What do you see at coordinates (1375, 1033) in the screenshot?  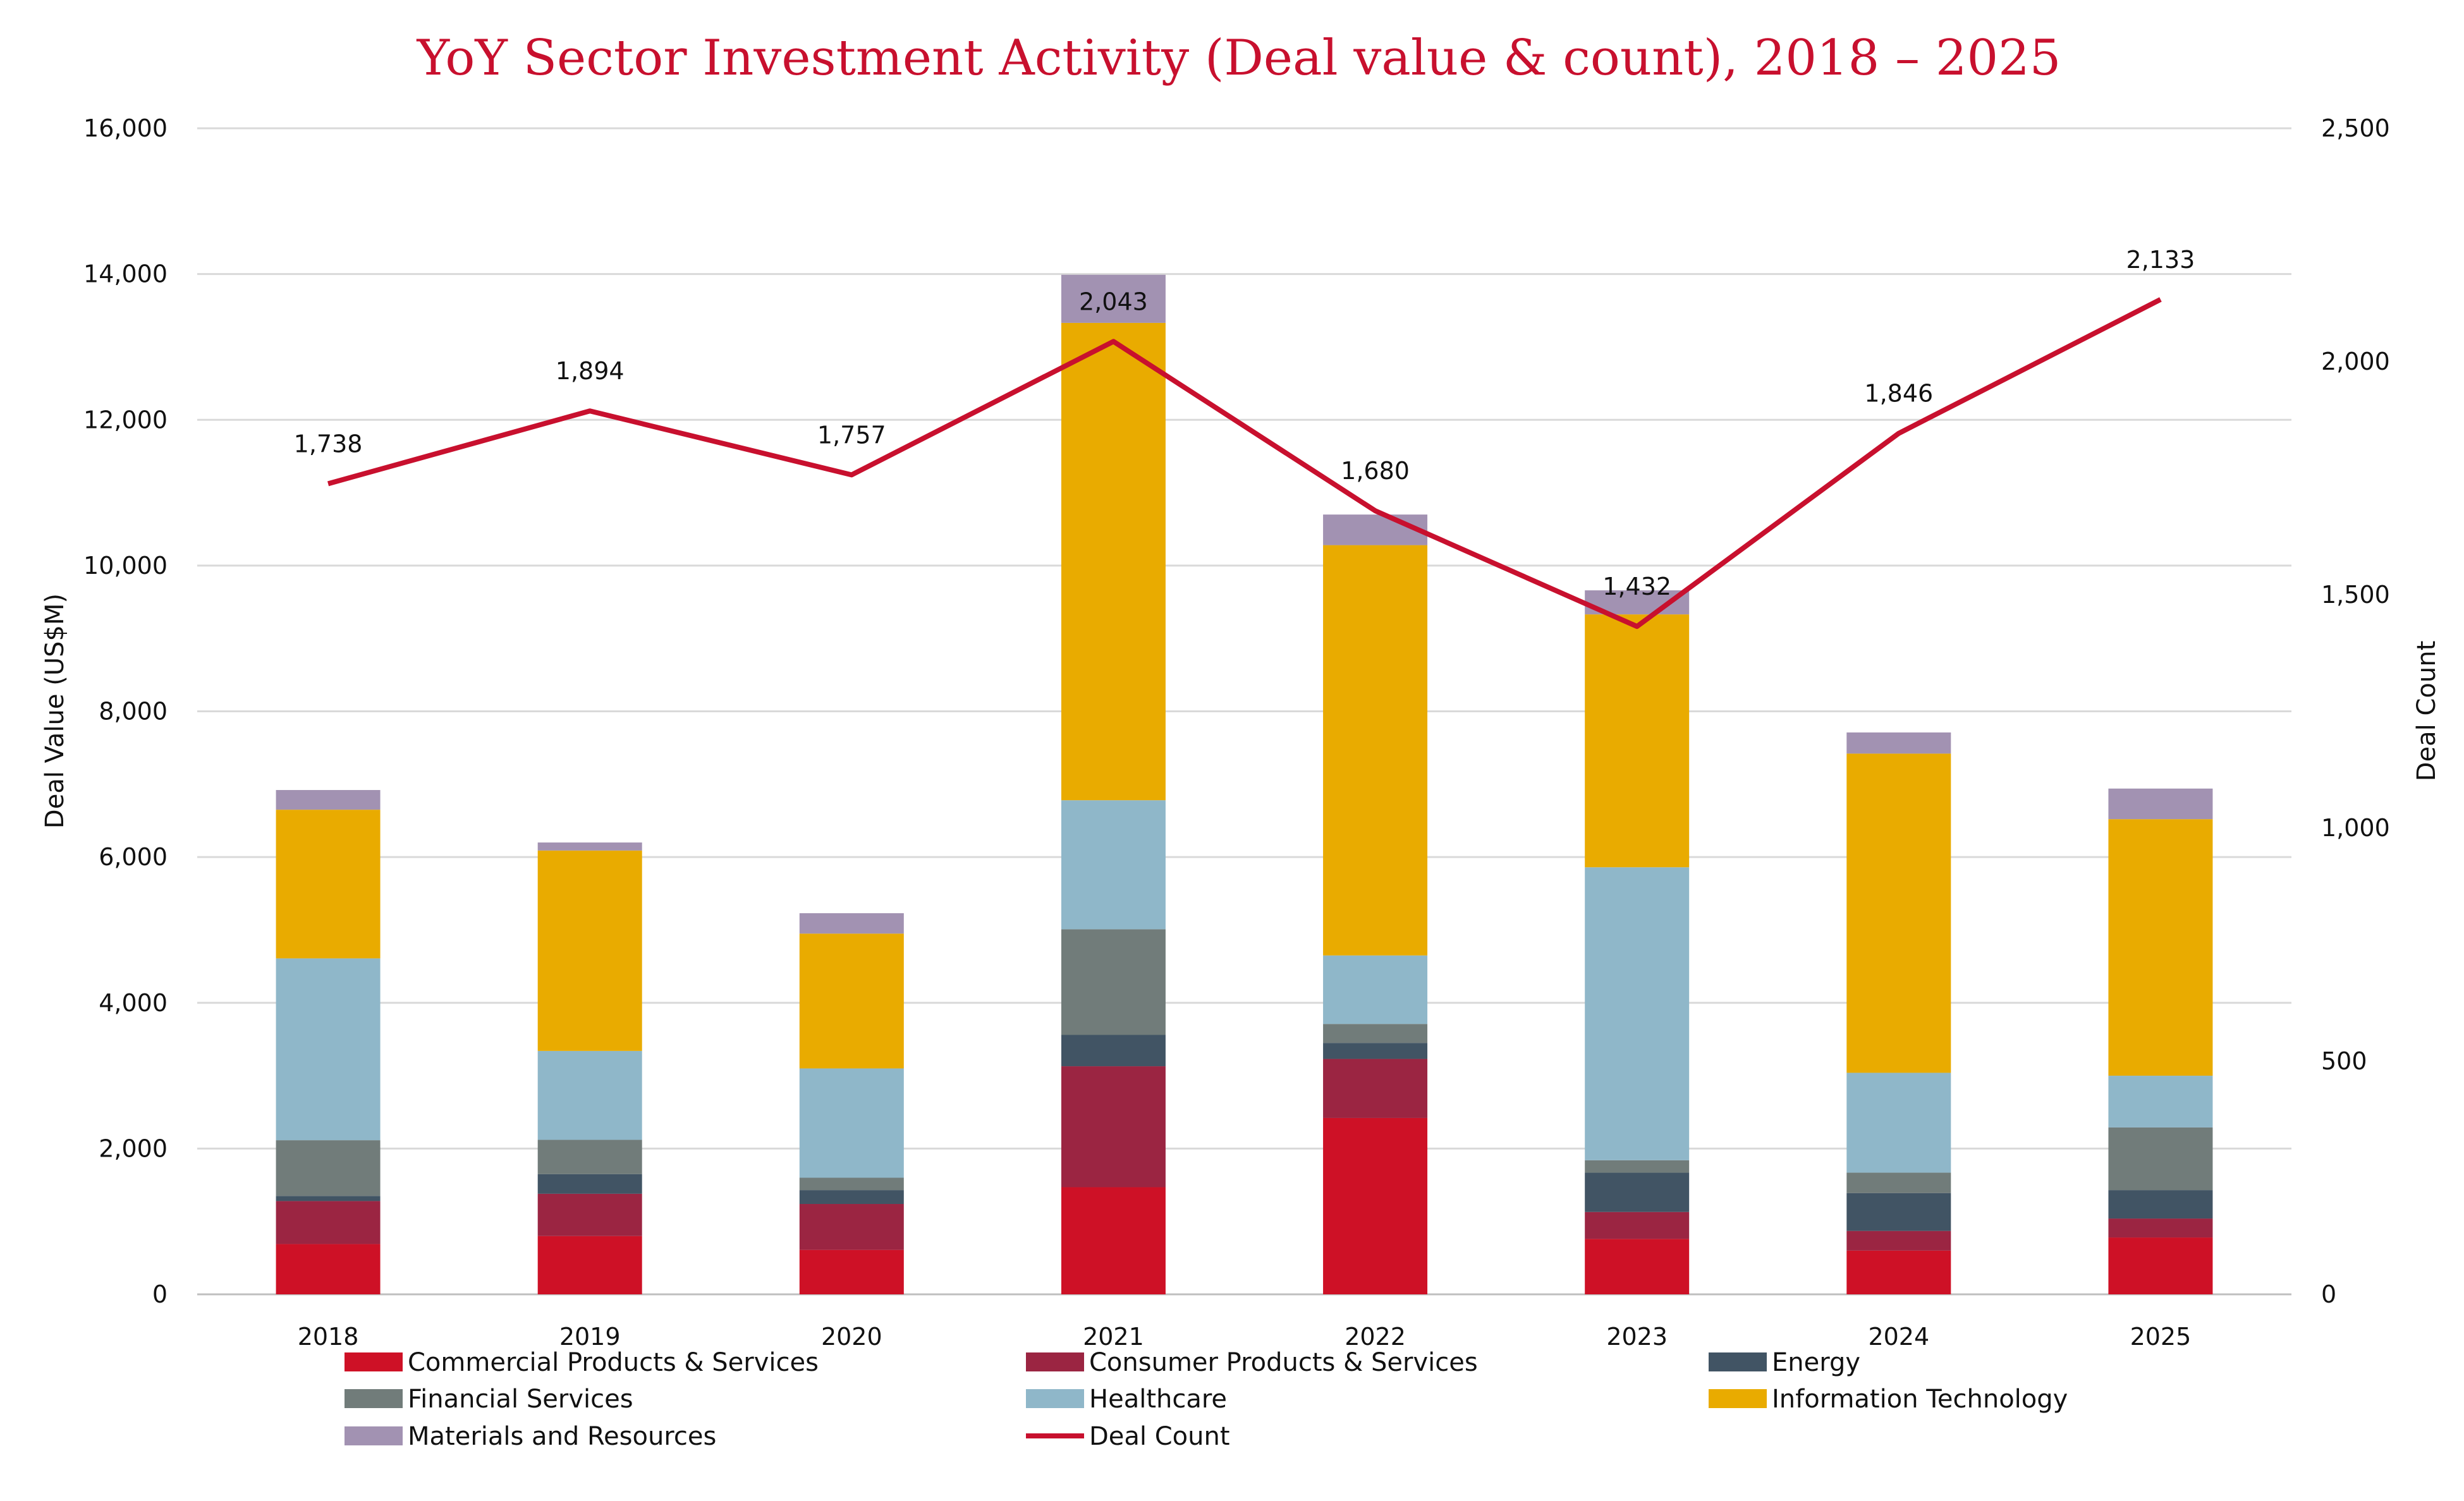 I see `bar-segment-financial-services-2022` at bounding box center [1375, 1033].